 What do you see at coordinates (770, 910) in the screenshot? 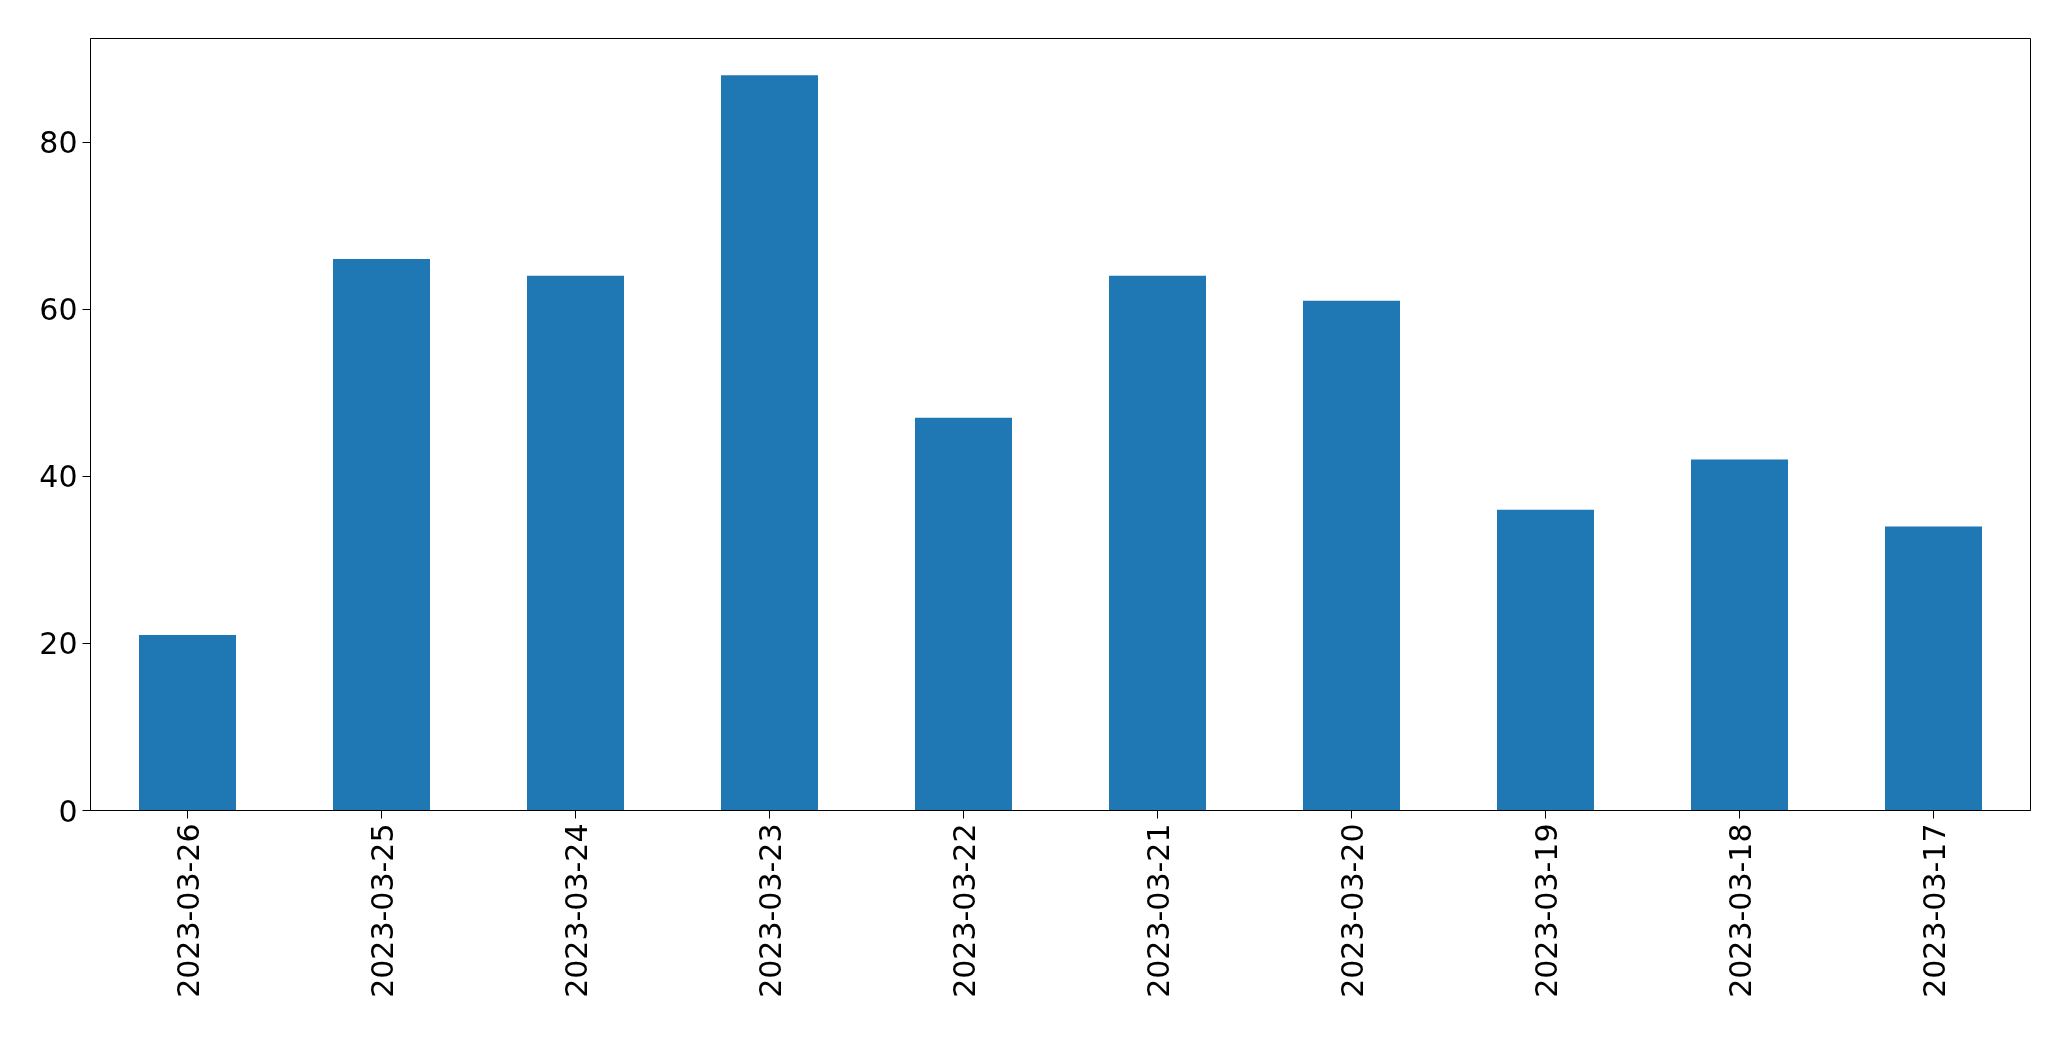
I see `x-tick-label: 2023-03-23` at bounding box center [770, 910].